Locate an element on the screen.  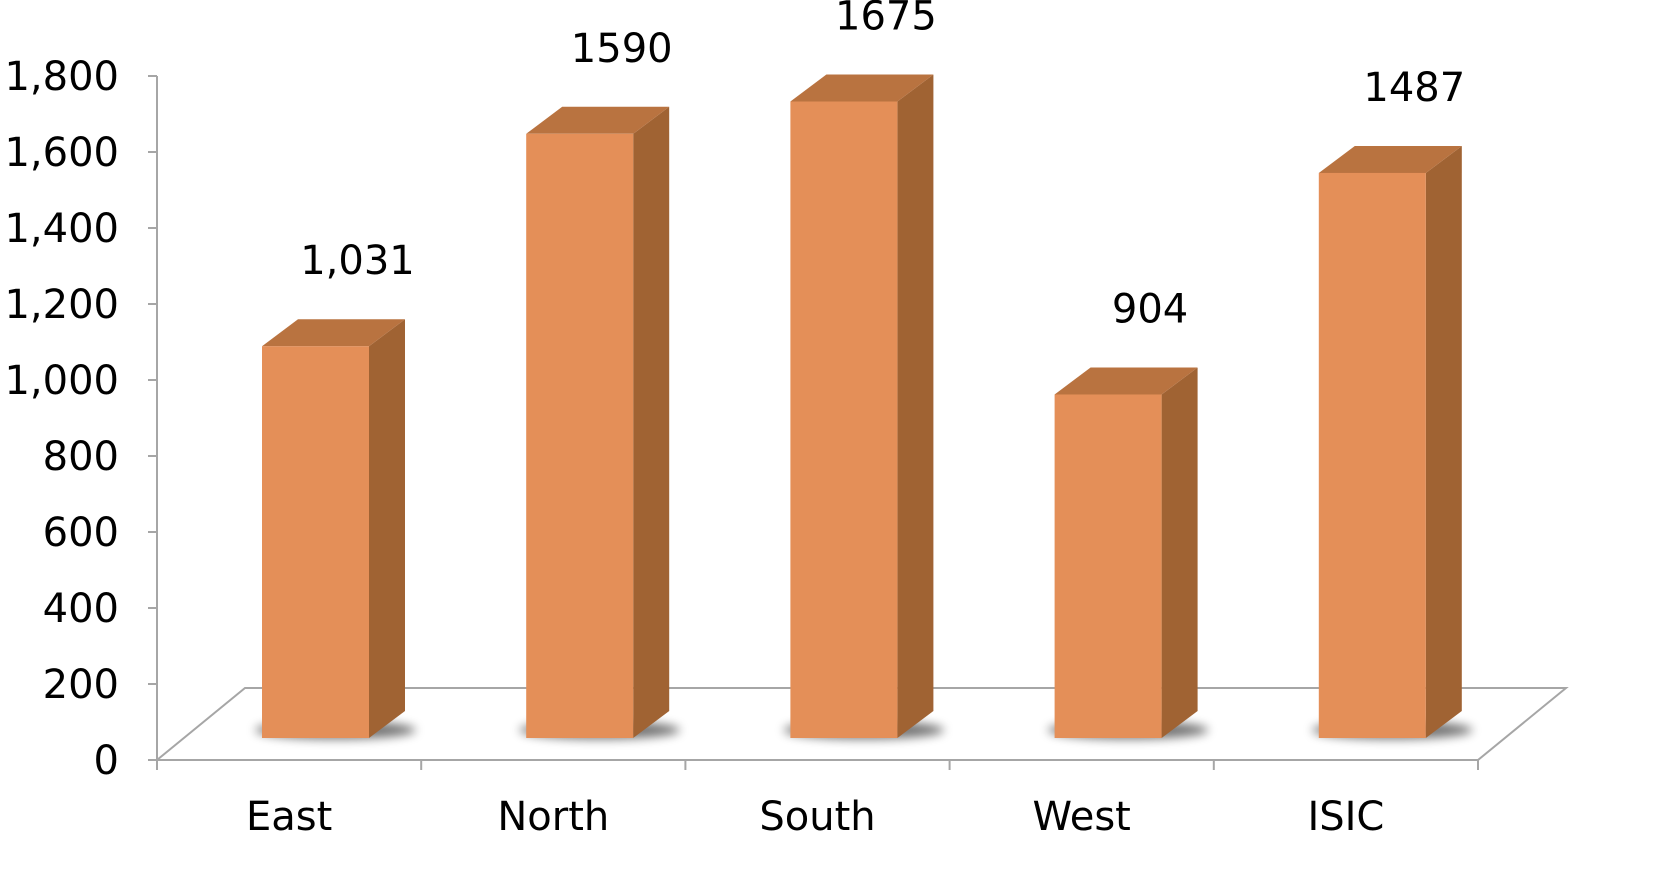
y-axis: 0 200 400 600 800 1,000 1,200 1,400 1,600 1,800 is located at coordinates (81, 419).